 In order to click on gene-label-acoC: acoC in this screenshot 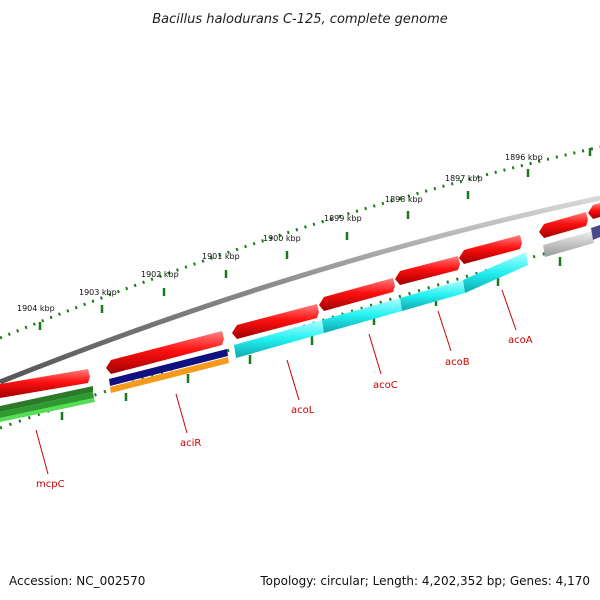, I will do `click(385, 385)`.